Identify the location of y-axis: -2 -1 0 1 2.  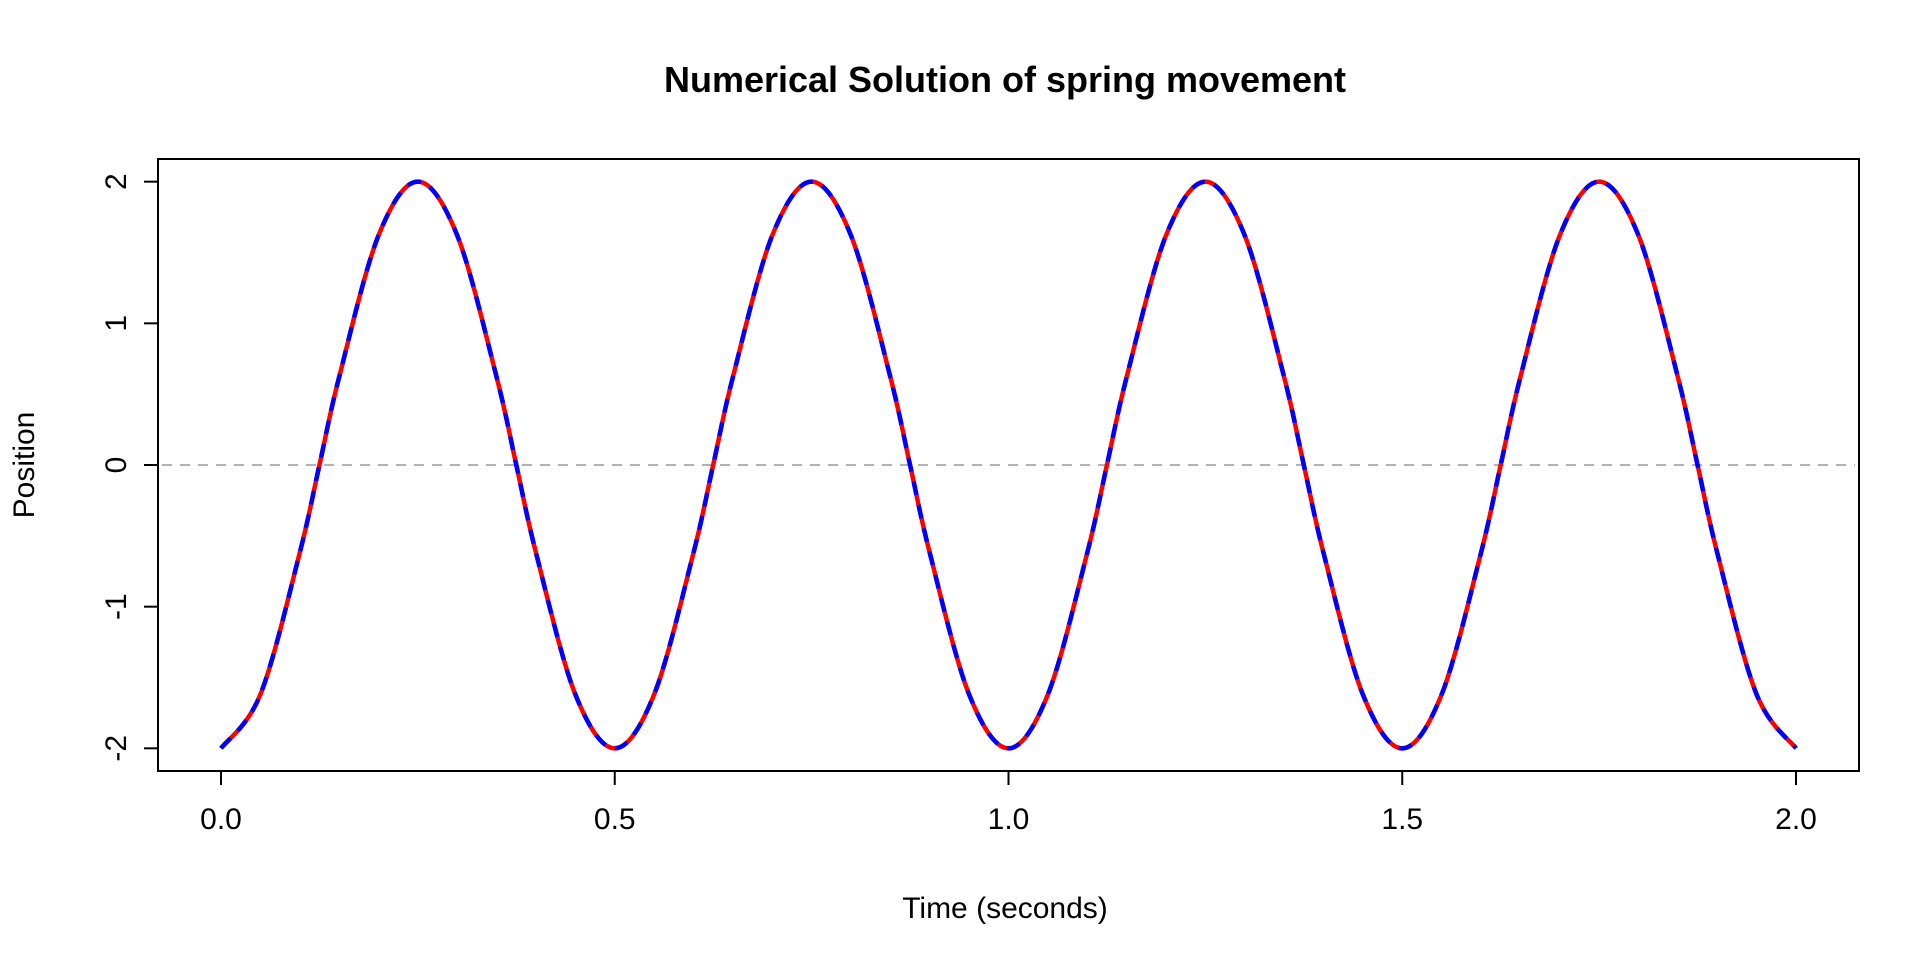
(129, 467).